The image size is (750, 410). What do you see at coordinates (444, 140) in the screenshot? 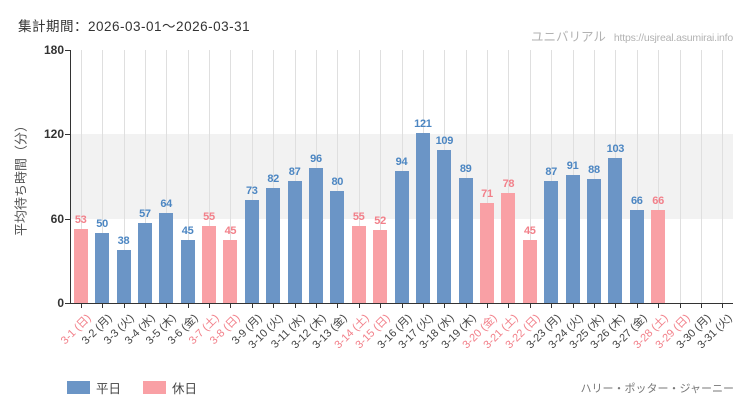
I see `bar-value-label: 109` at bounding box center [444, 140].